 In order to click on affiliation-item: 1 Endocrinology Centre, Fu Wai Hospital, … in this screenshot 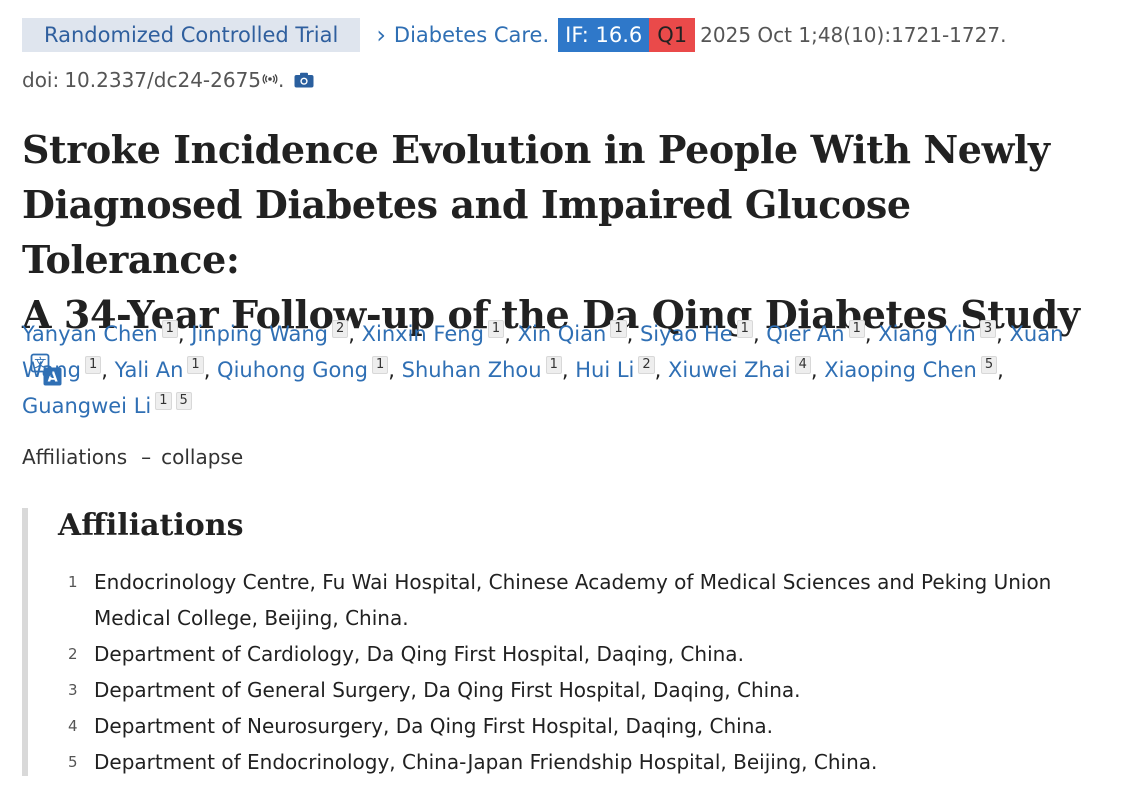, I will do `click(588, 600)`.